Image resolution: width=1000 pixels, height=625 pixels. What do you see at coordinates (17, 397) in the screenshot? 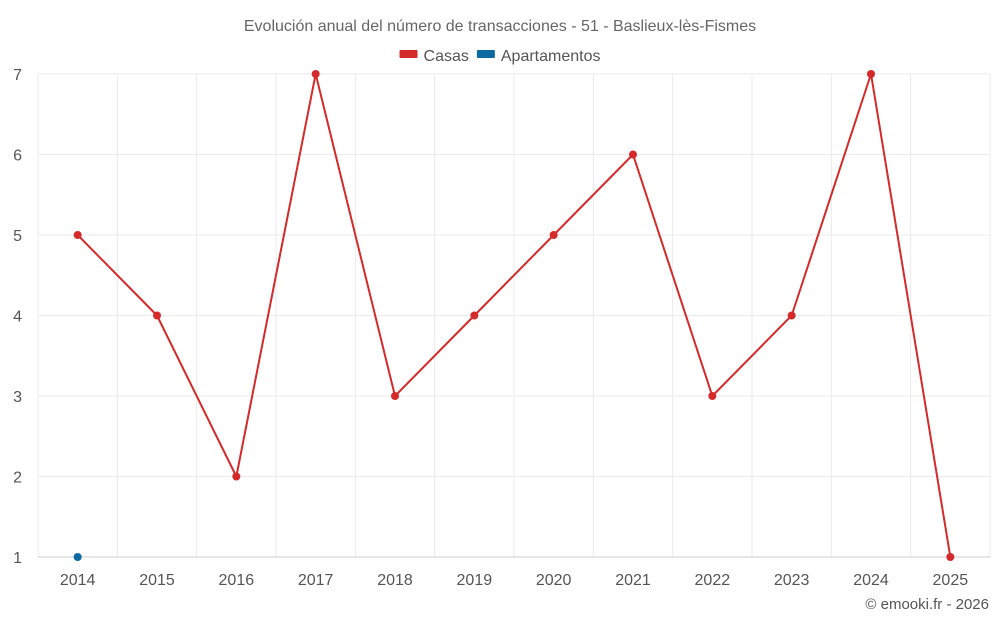
I see `y-tick-label: 3` at bounding box center [17, 397].